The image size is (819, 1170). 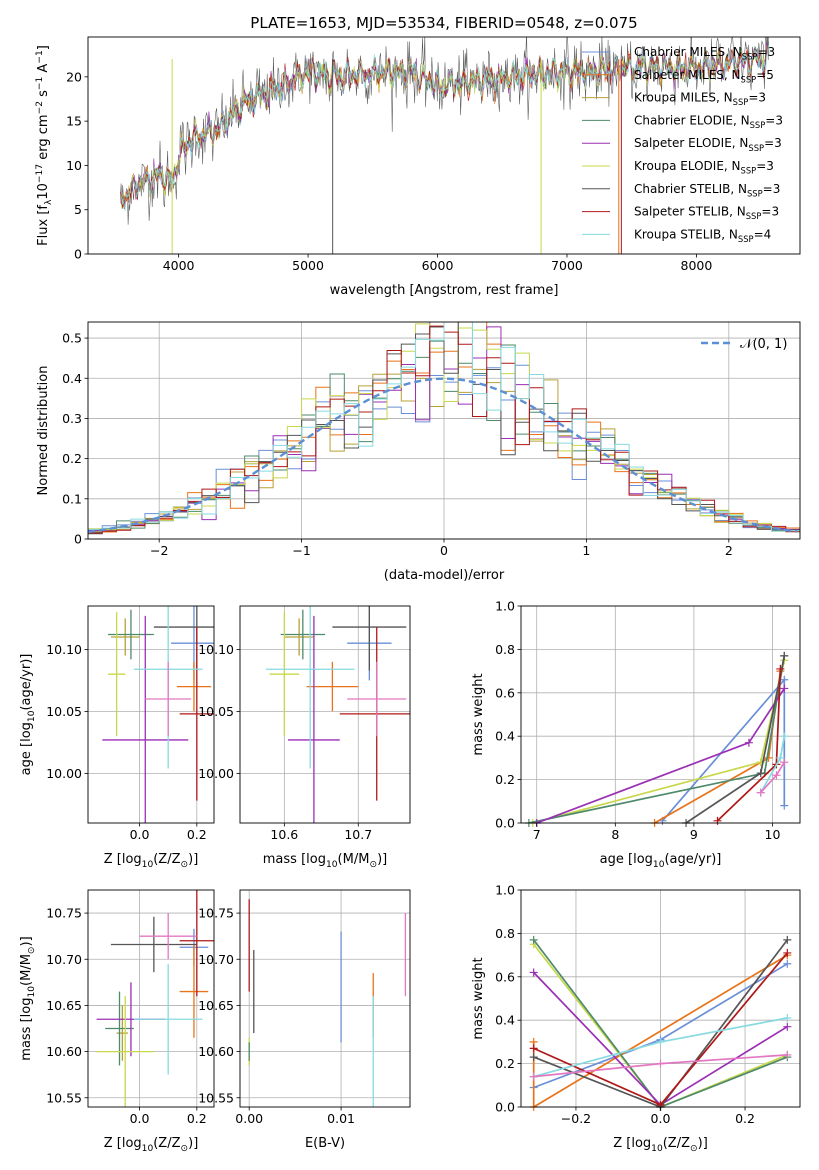 I want to click on weight-age-xtick-label: 7, so click(x=537, y=834).